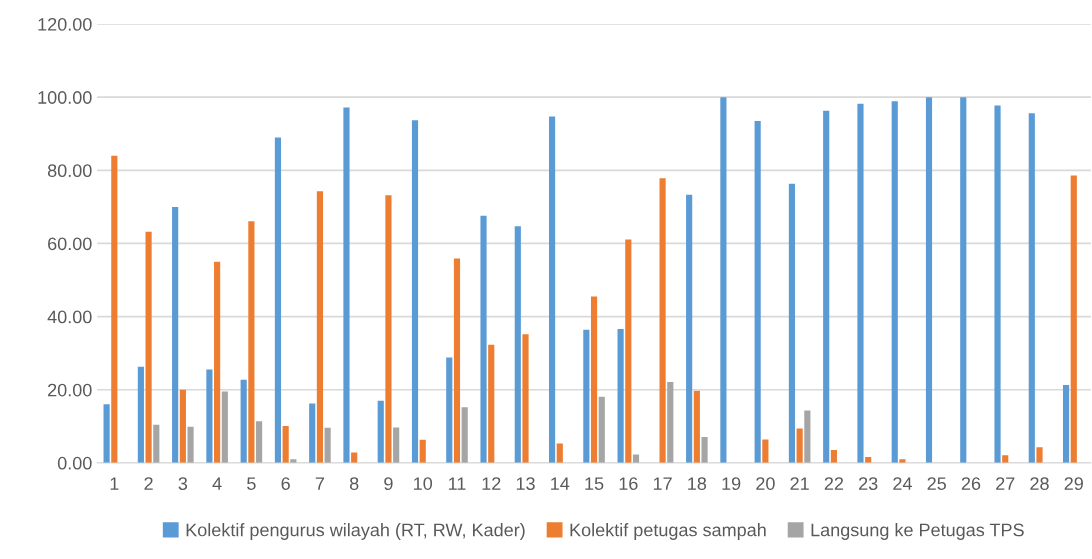 The width and height of the screenshot is (1092, 559). What do you see at coordinates (525, 483) in the screenshot?
I see `x-tick-label: 13` at bounding box center [525, 483].